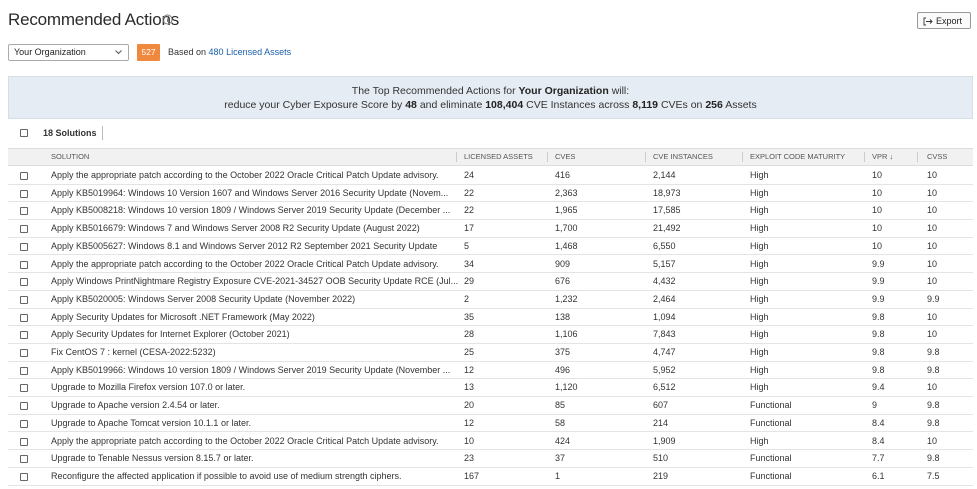  What do you see at coordinates (411, 105) in the screenshot?
I see `banner-strong: 48` at bounding box center [411, 105].